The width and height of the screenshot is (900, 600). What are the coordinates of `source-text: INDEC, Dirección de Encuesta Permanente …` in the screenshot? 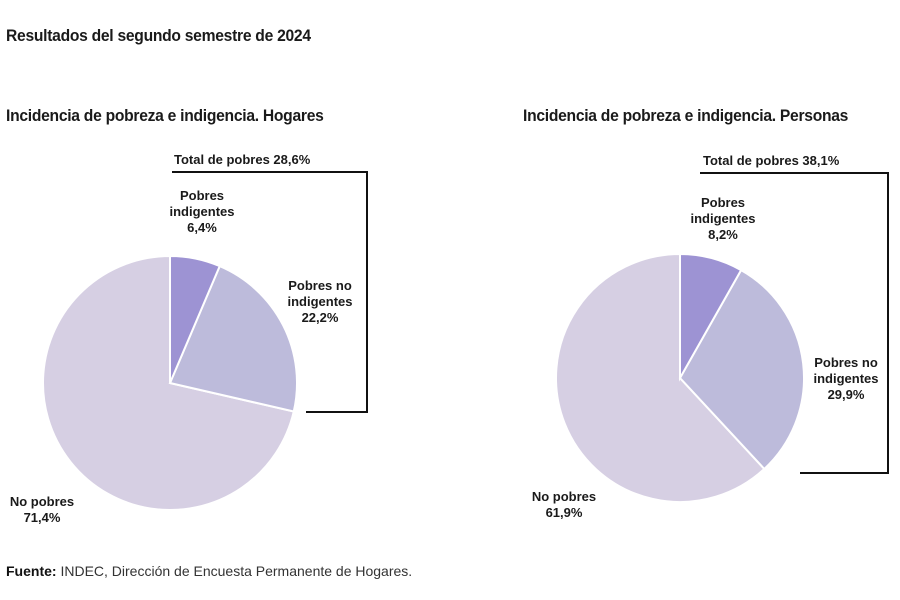 It's located at (236, 571).